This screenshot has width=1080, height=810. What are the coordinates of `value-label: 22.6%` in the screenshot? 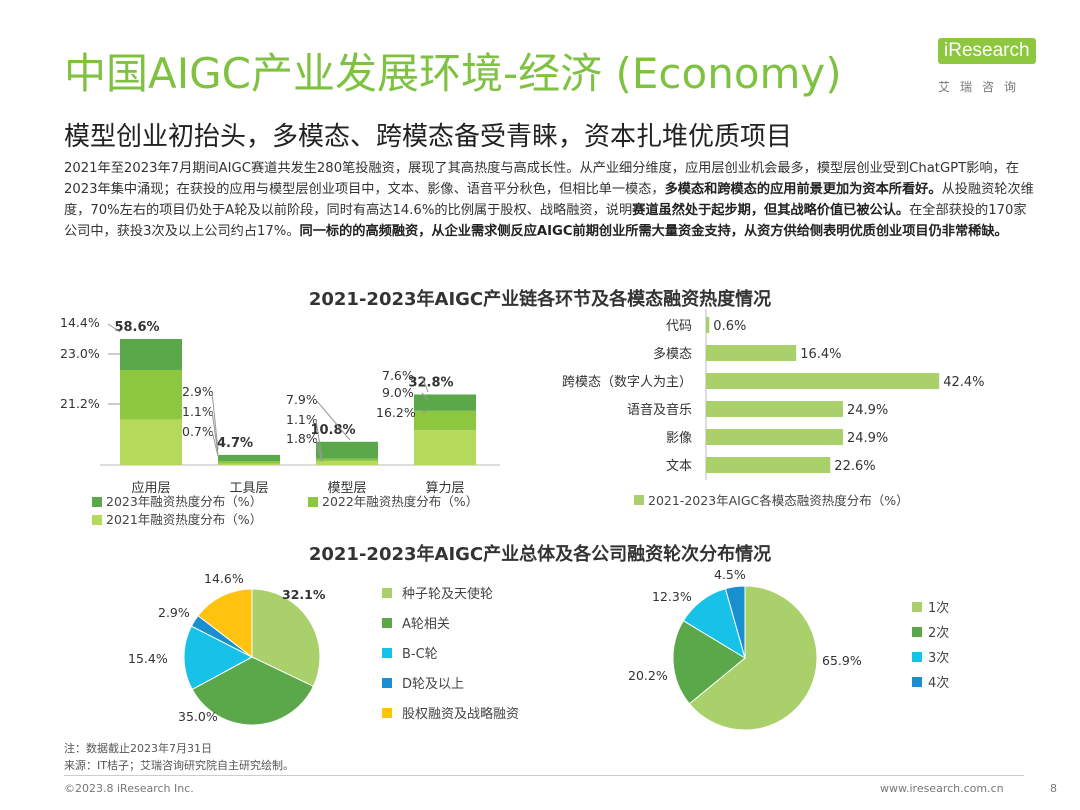 It's located at (854, 466).